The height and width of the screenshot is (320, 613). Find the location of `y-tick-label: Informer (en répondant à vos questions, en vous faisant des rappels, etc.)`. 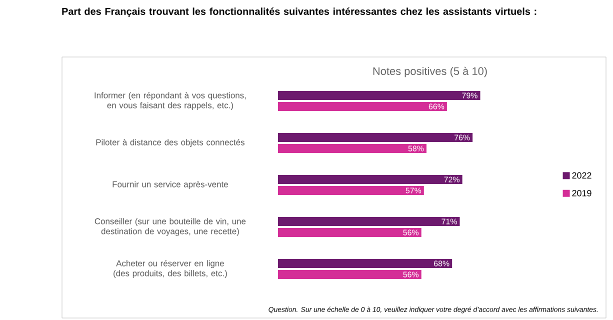

y-tick-label: Informer (en répondant à vos questions, en vous faisant des rappels, etc.) is located at coordinates (170, 101).